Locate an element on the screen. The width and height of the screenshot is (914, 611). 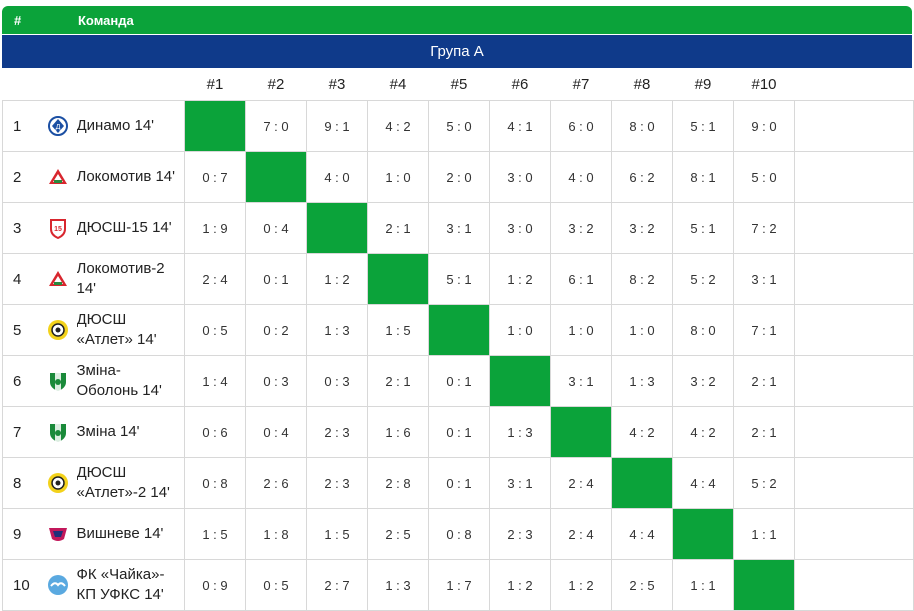
team-name: Локомотив-2 14' is located at coordinates (130, 279).